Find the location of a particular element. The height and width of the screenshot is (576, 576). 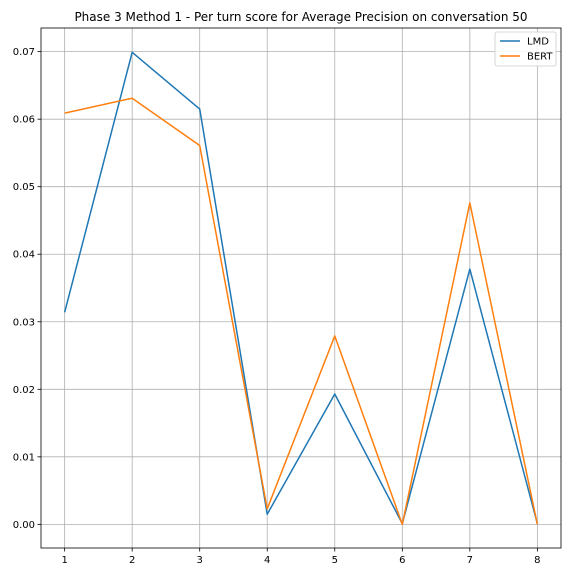

y-tick-label: 0.00 is located at coordinates (24, 525).